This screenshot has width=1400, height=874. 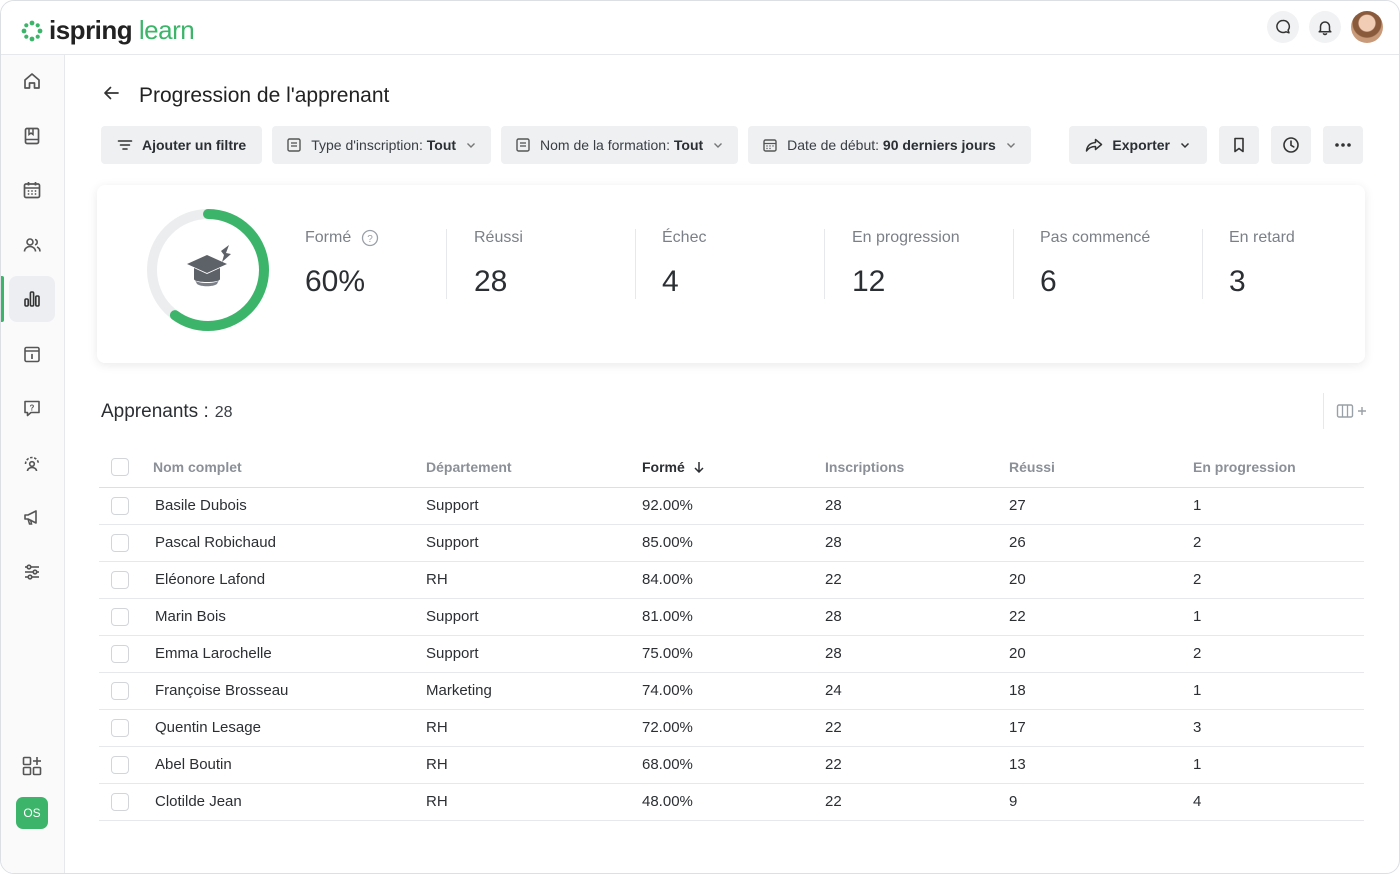 I want to click on select-all-checkbox, so click(x=120, y=466).